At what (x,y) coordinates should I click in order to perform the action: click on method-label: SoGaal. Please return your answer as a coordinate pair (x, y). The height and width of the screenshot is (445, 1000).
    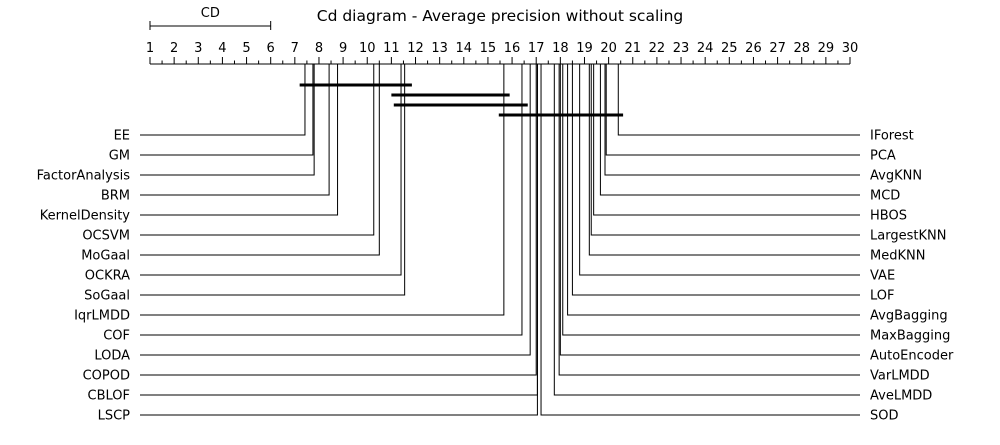
    Looking at the image, I should click on (107, 296).